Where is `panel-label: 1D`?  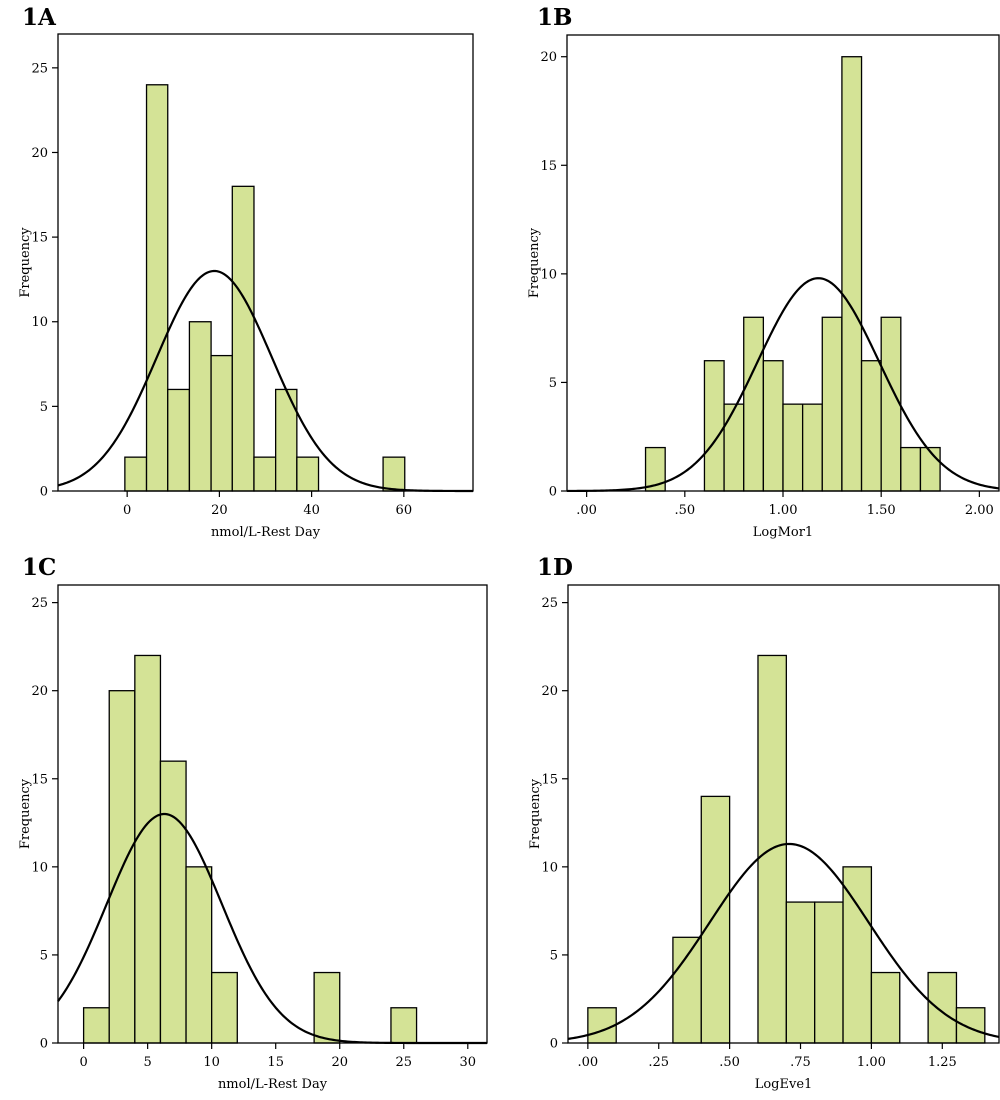
panel-label: 1D is located at coordinates (555, 567).